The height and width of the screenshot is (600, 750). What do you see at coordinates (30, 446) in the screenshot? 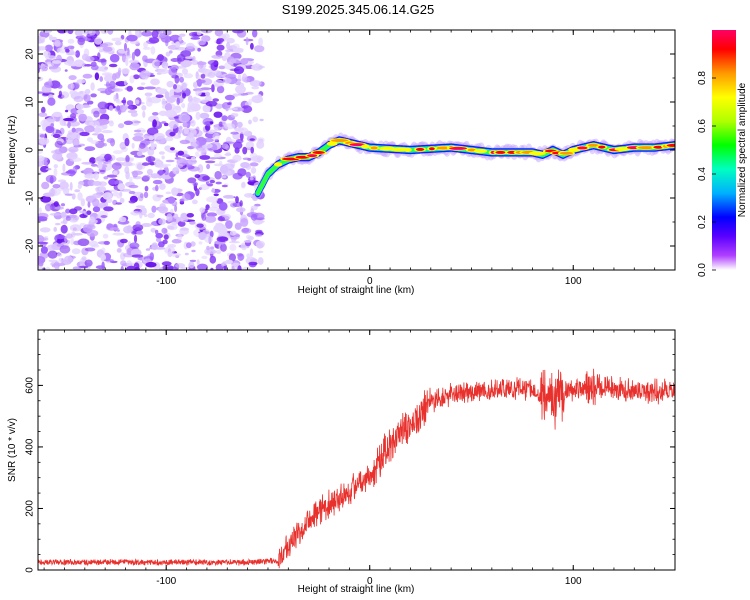
I see `snr-y-tick-label: 400` at bounding box center [30, 446].